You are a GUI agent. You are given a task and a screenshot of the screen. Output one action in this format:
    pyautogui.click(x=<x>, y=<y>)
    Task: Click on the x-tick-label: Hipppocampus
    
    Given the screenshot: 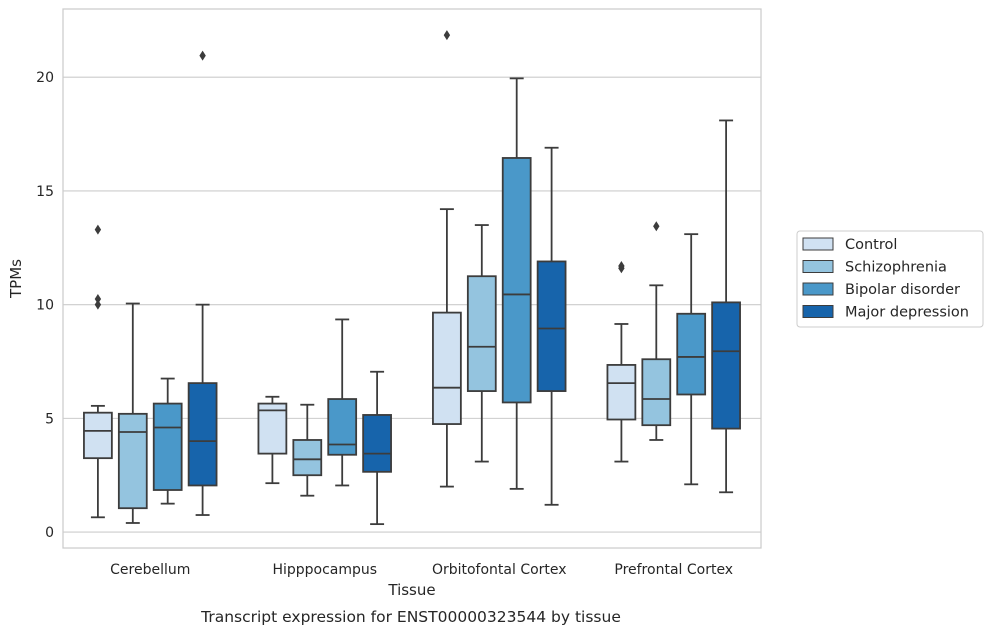 What is the action you would take?
    pyautogui.click(x=324, y=570)
    